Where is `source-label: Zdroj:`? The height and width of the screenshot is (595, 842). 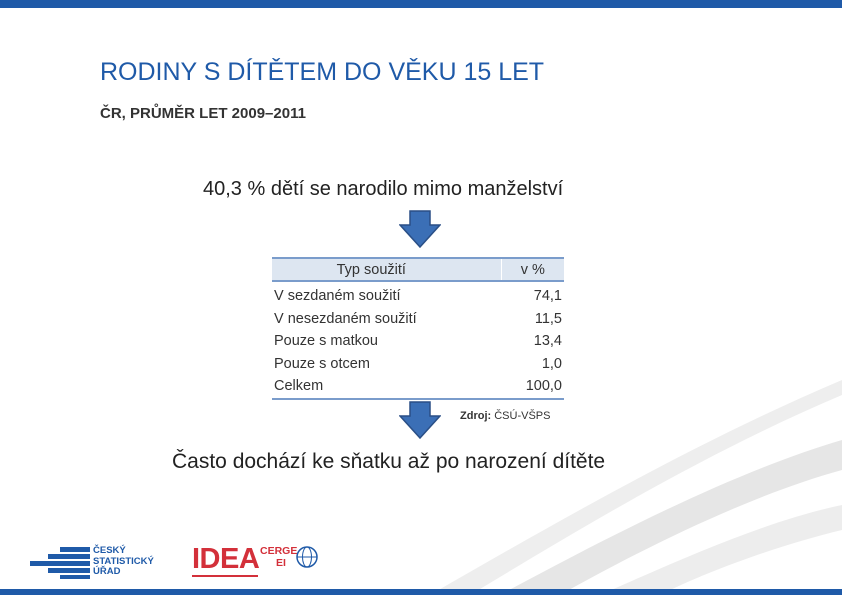 source-label: Zdroj: is located at coordinates (476, 416).